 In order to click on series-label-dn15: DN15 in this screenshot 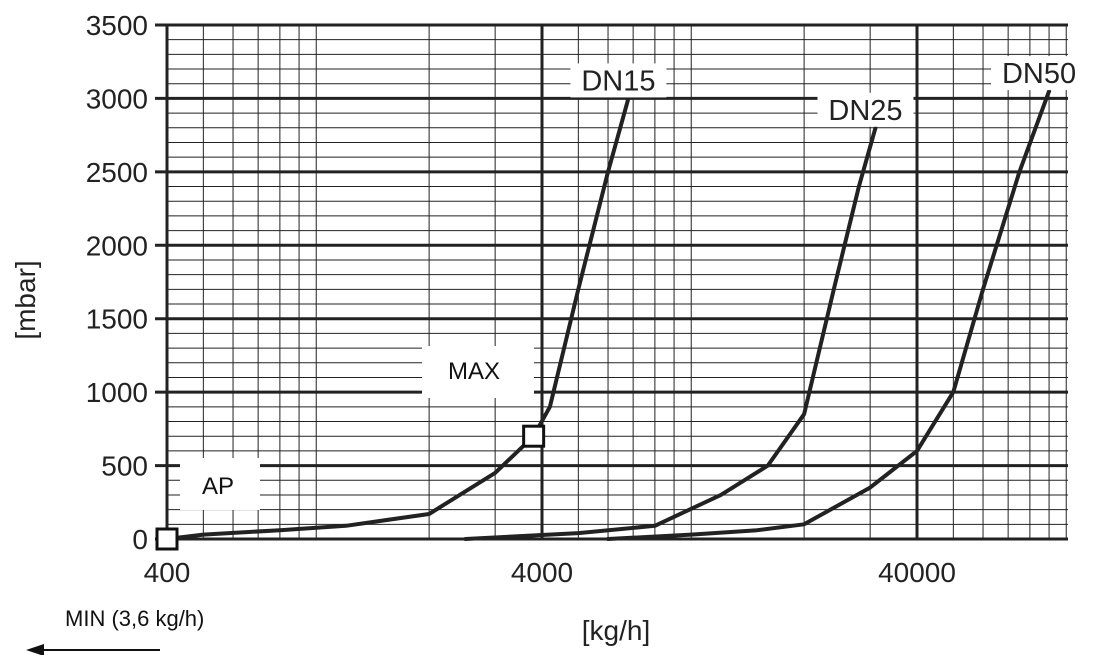, I will do `click(618, 81)`.